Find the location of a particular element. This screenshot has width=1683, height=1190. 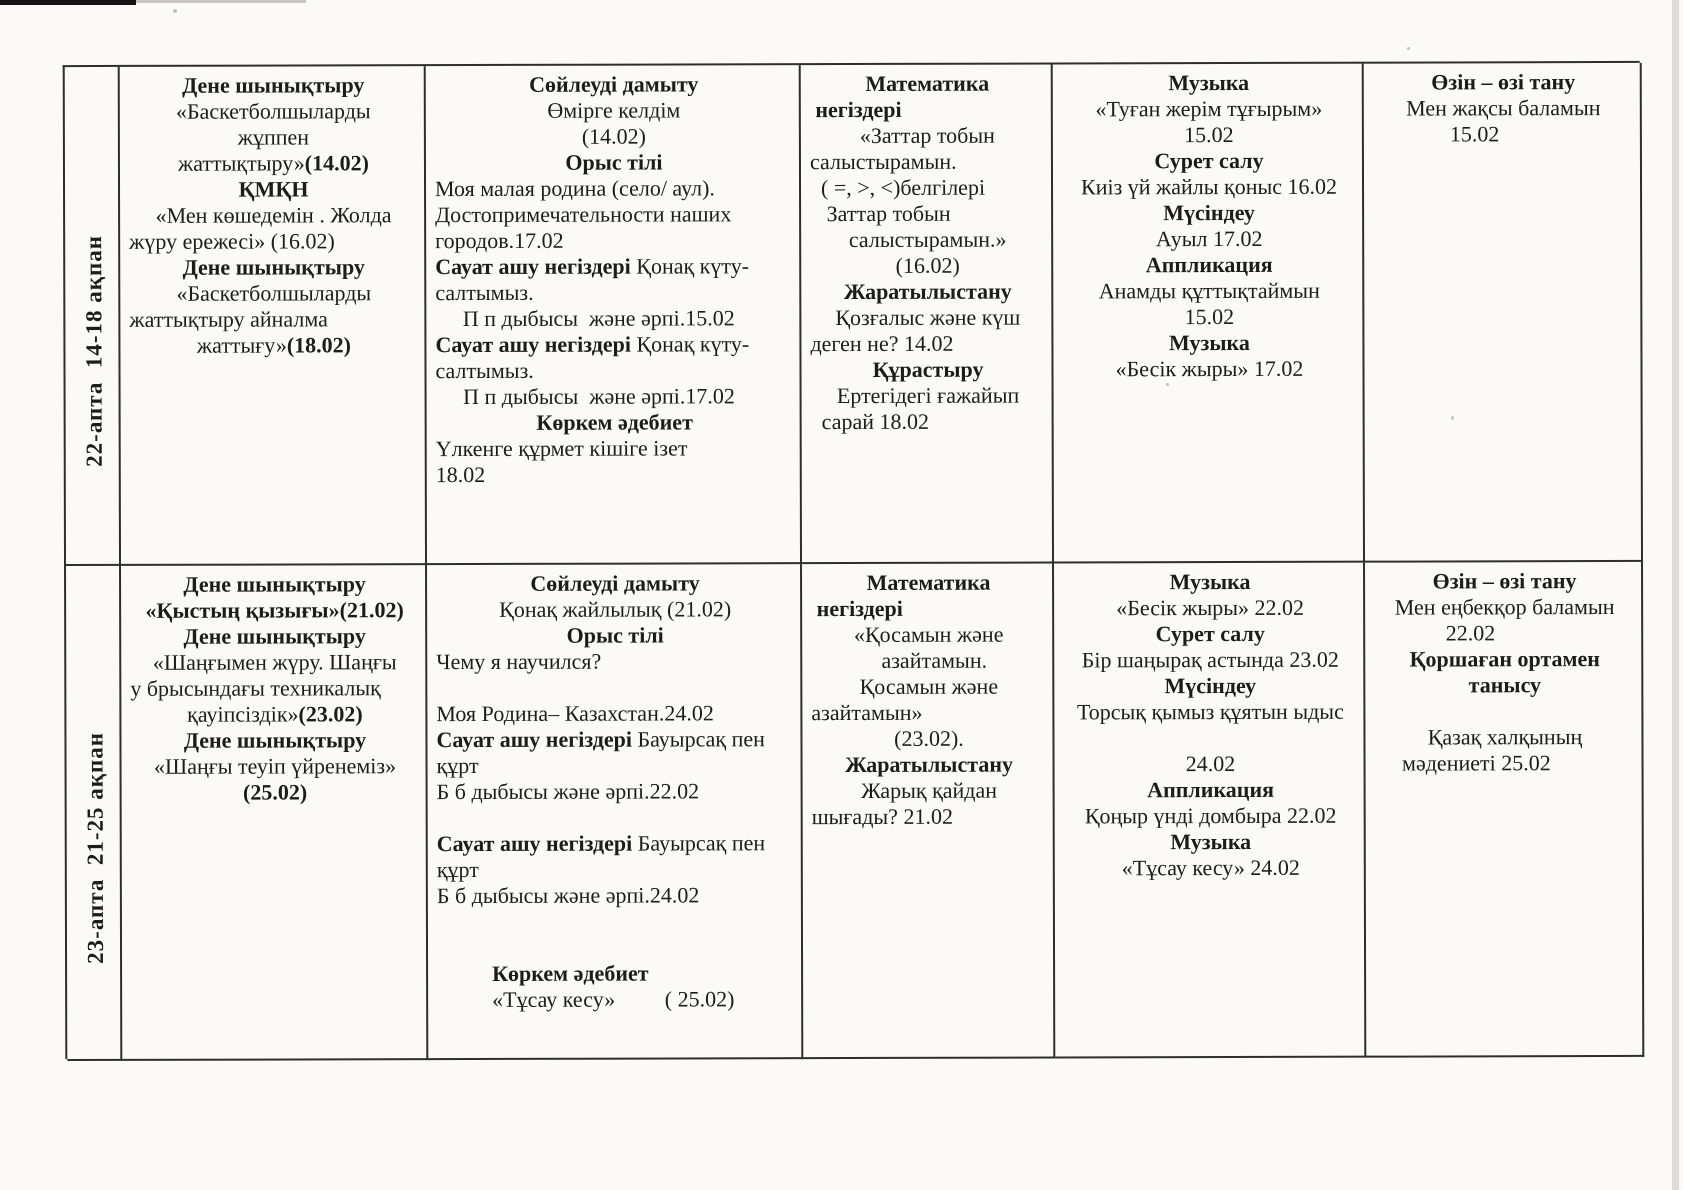

text-line: Б б дыбысы және әрпі.22.02 is located at coordinates (616, 791).